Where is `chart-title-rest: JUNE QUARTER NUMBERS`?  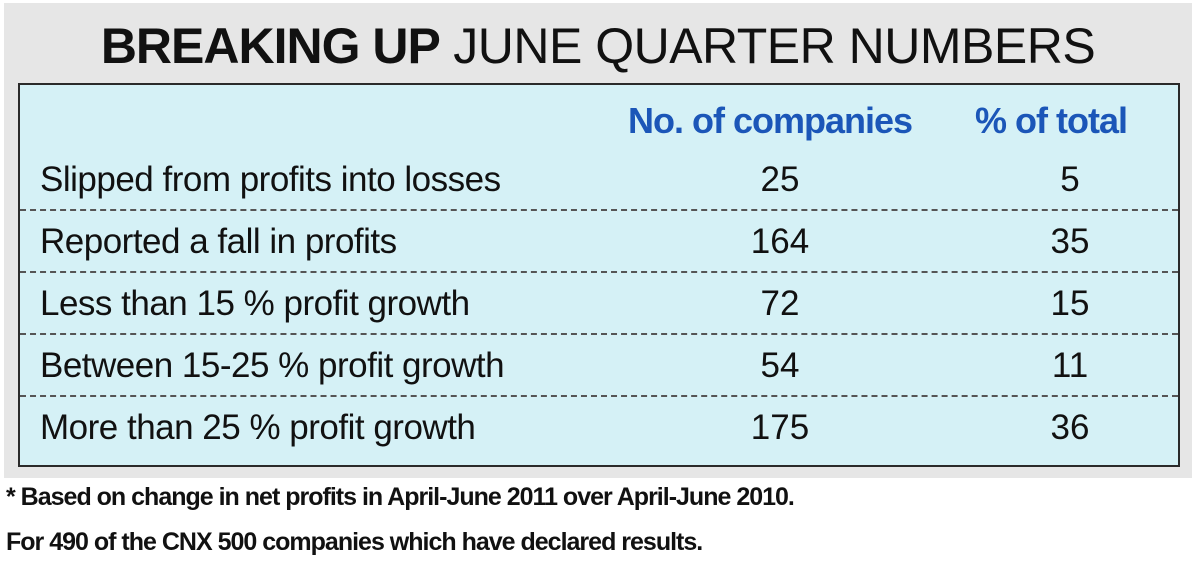
chart-title-rest: JUNE QUARTER NUMBERS is located at coordinates (774, 46).